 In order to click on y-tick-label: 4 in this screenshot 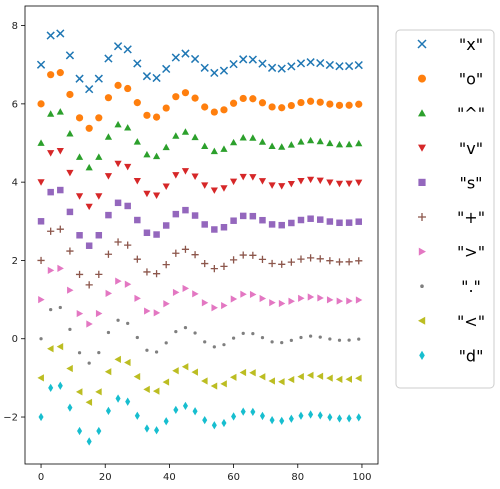, I will do `click(15, 183)`.